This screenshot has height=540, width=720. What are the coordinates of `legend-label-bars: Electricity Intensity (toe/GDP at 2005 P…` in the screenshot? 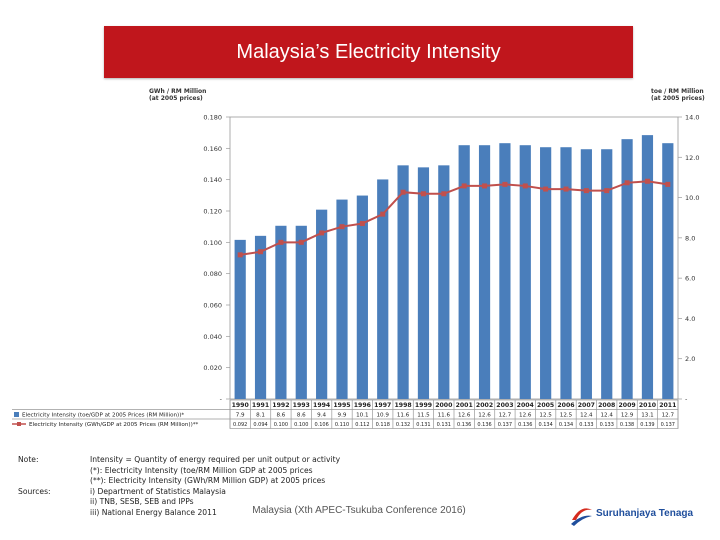 It's located at (103, 416).